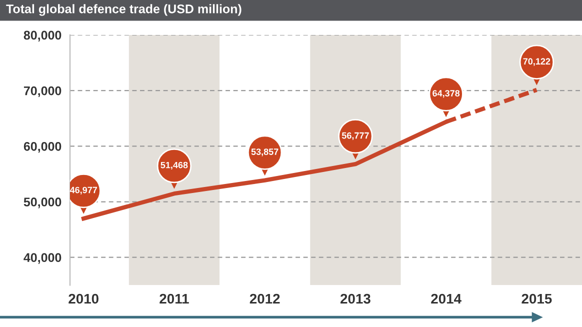  What do you see at coordinates (174, 166) in the screenshot?
I see `data-label: 51,468` at bounding box center [174, 166].